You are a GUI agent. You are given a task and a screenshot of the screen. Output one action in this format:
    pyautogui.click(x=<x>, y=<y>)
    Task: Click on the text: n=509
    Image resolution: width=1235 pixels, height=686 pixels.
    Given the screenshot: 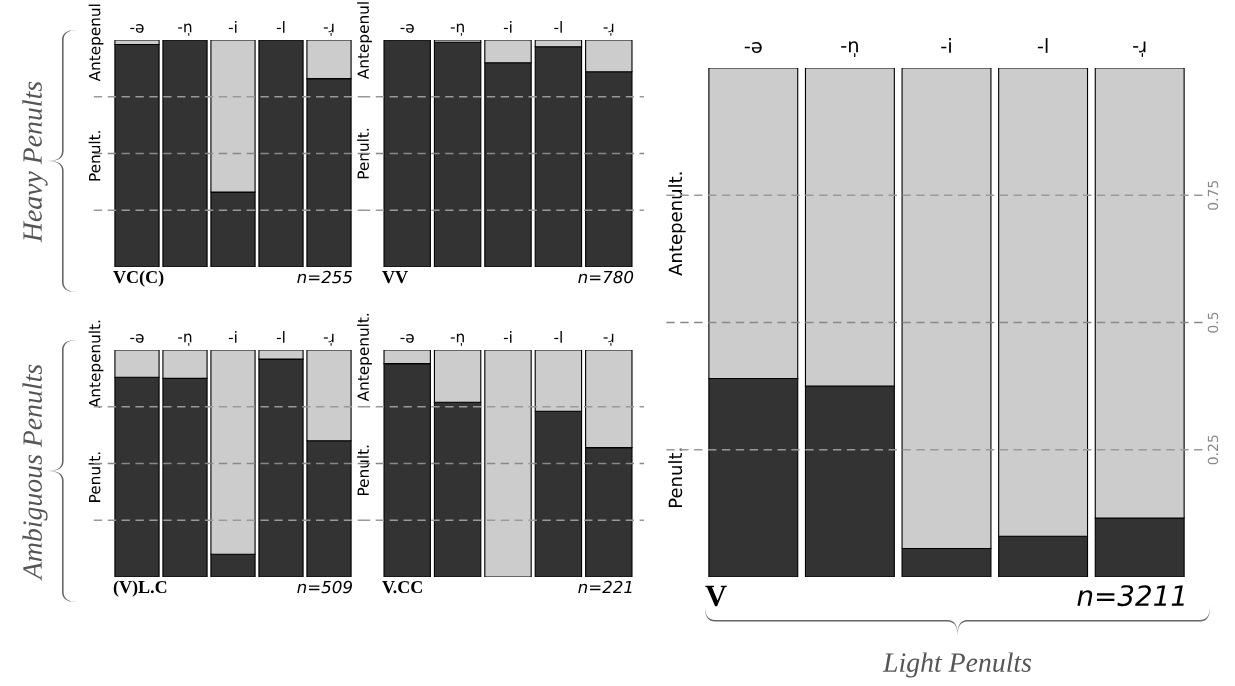 What is the action you would take?
    pyautogui.click(x=324, y=587)
    